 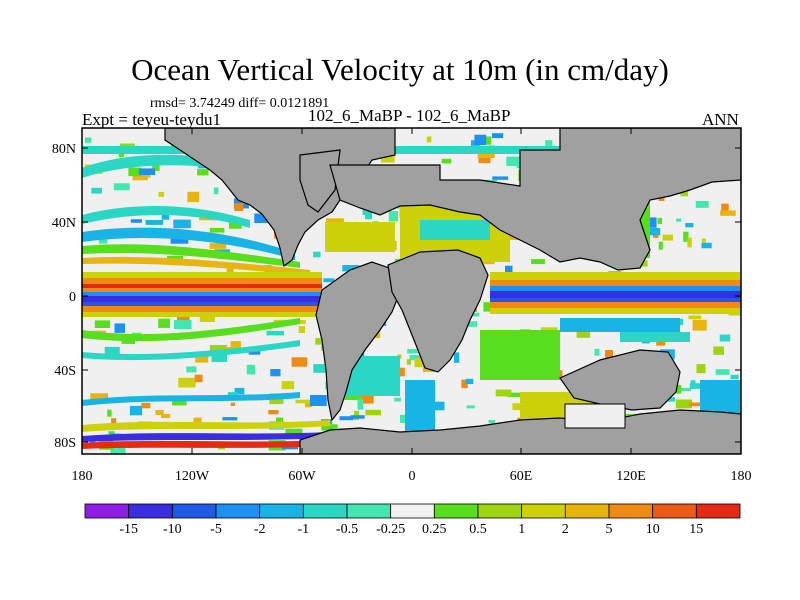 I want to click on colorbar-label: -0.25, so click(x=390, y=529).